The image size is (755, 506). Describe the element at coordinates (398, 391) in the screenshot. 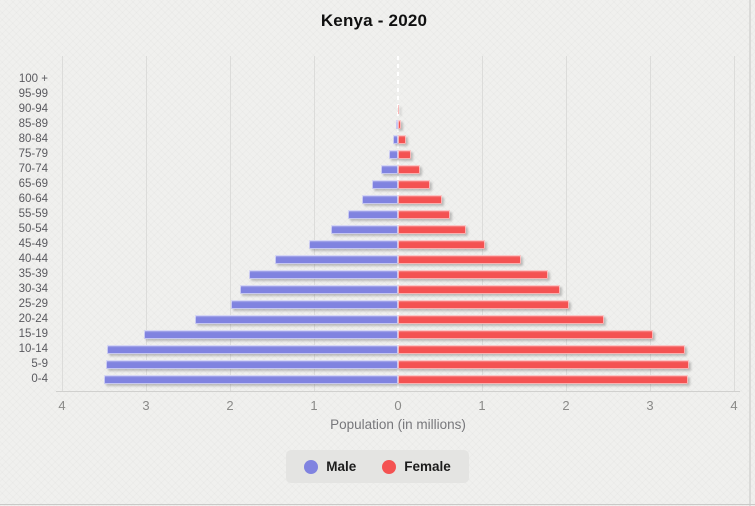

I see `x-axis-line` at that location.